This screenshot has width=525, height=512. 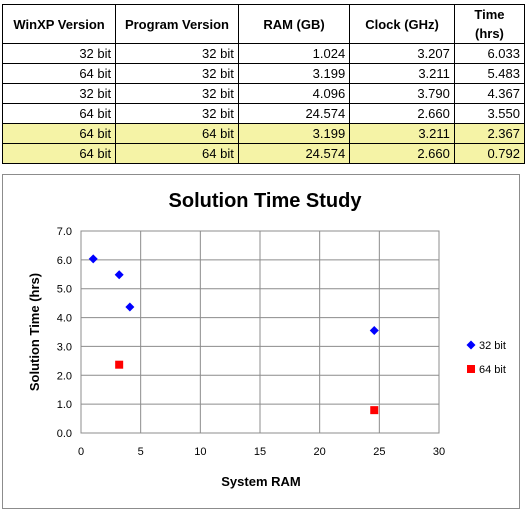 I want to click on header-winxp-version: WinXP Version, so click(x=59, y=24).